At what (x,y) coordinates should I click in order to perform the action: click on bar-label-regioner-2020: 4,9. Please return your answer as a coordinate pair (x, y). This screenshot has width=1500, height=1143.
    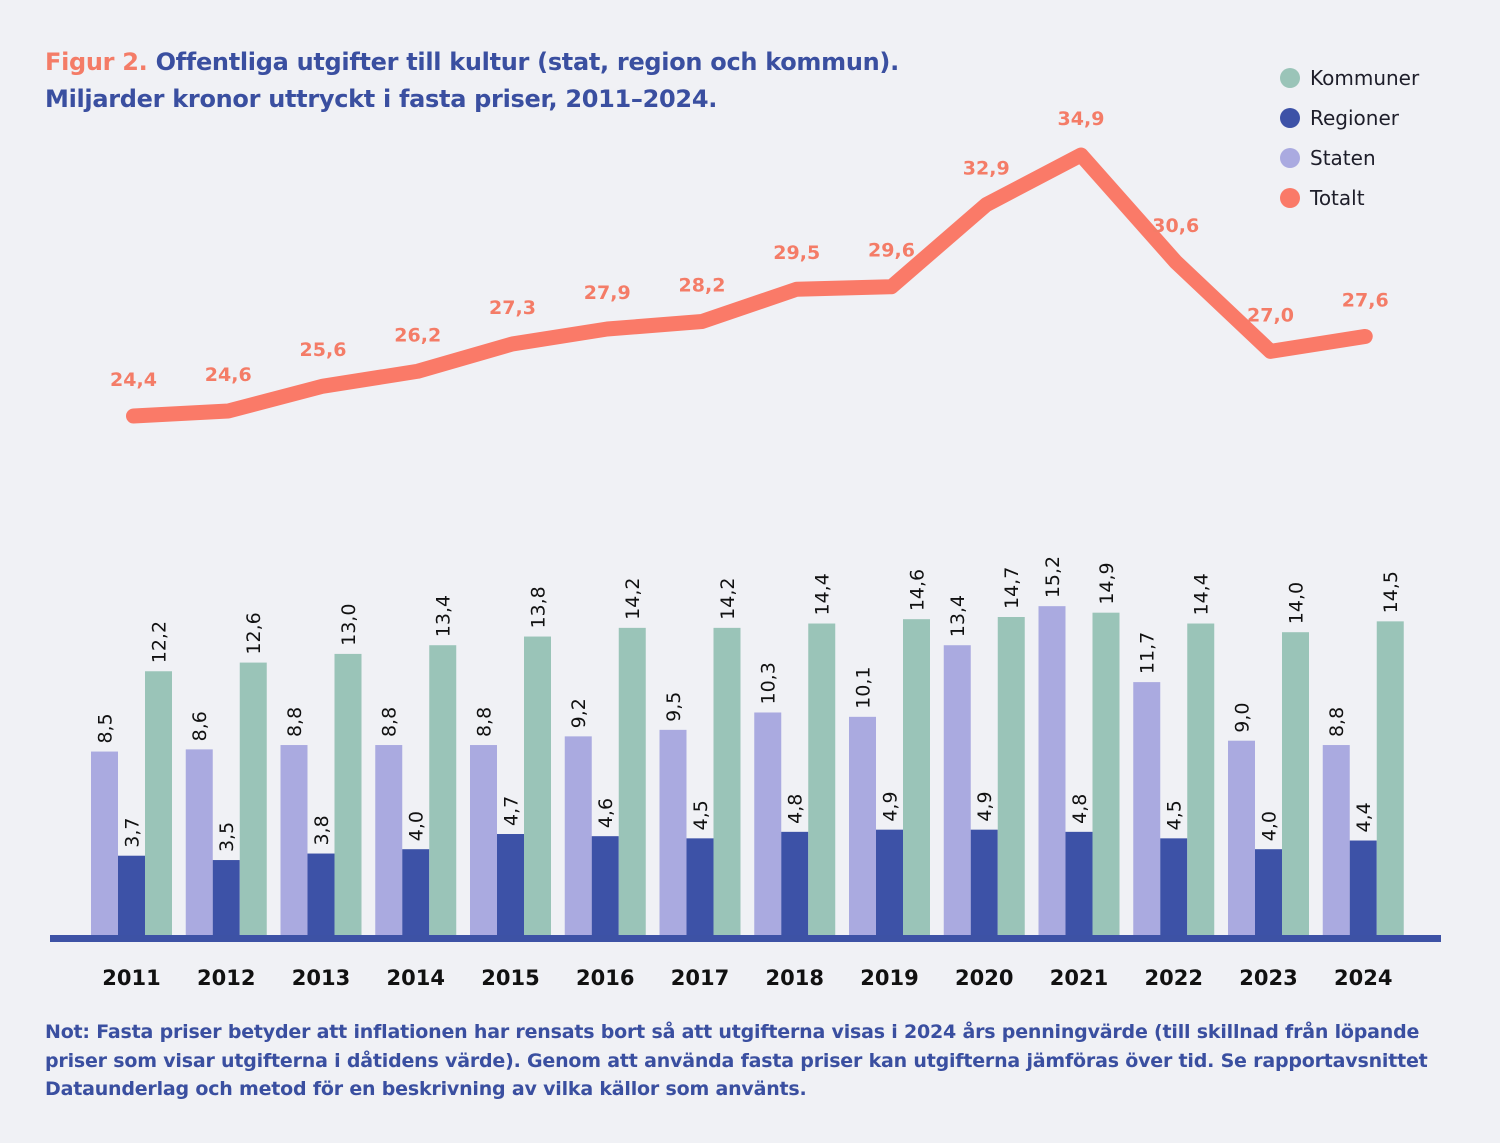
    Looking at the image, I should click on (985, 806).